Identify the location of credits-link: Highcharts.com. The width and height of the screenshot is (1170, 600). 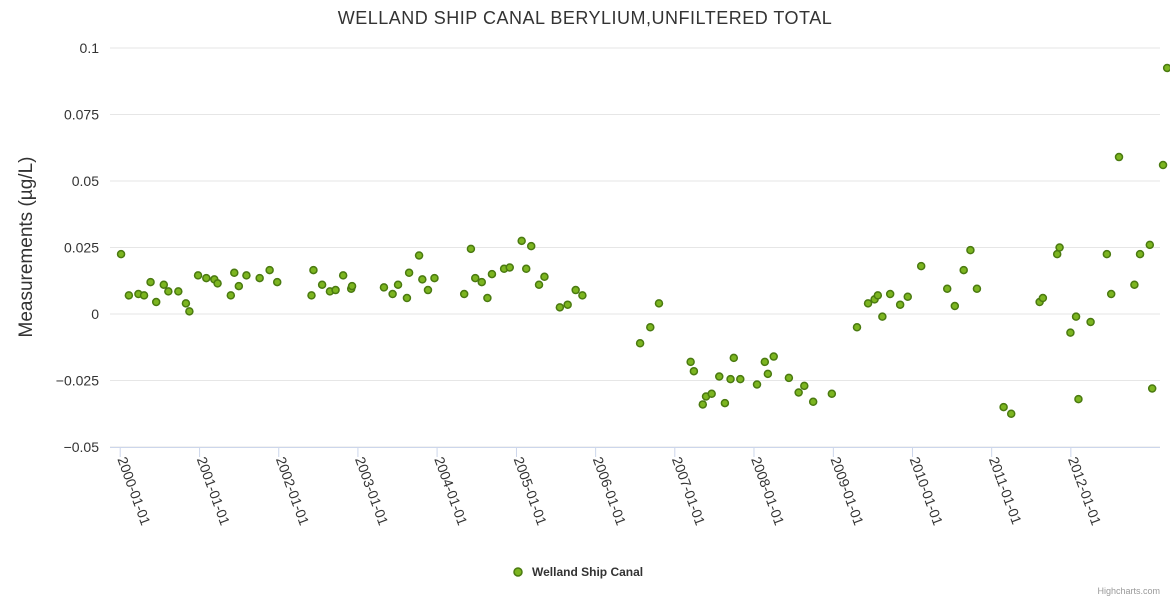
(1128, 591).